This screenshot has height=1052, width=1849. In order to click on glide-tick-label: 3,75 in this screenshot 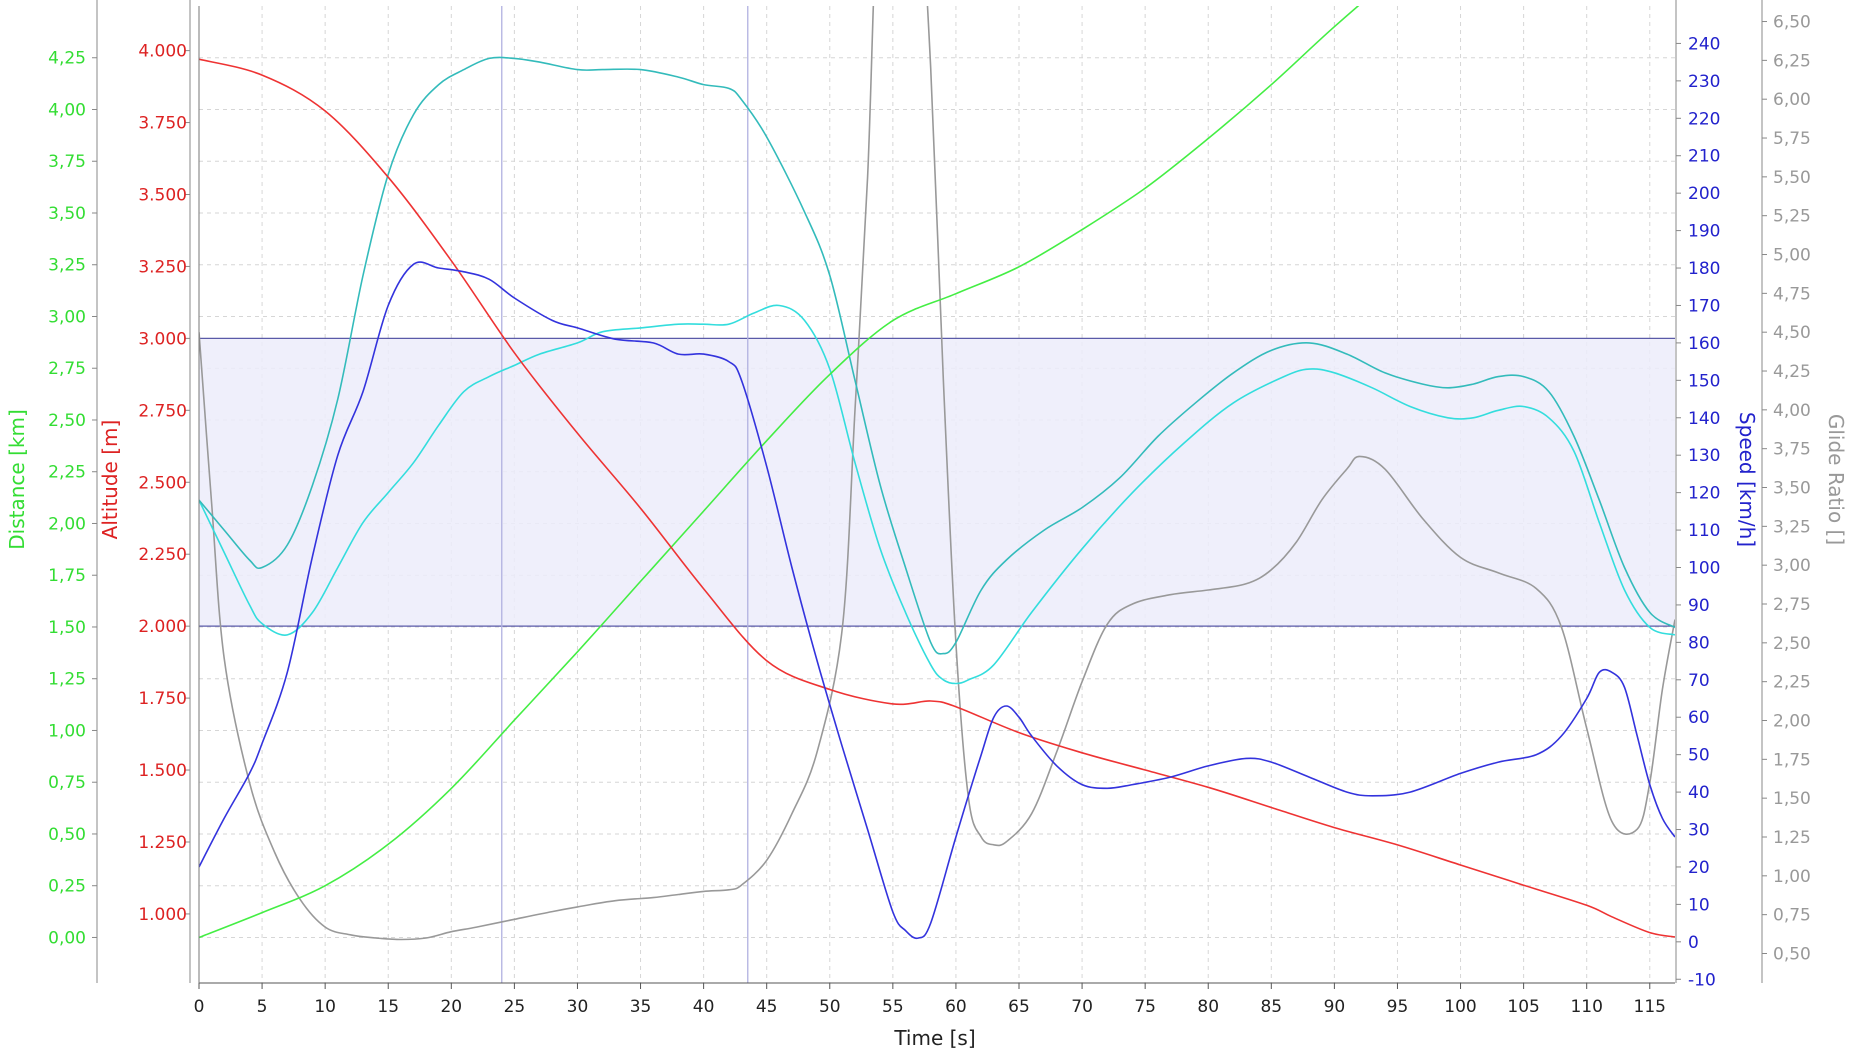, I will do `click(1792, 450)`.